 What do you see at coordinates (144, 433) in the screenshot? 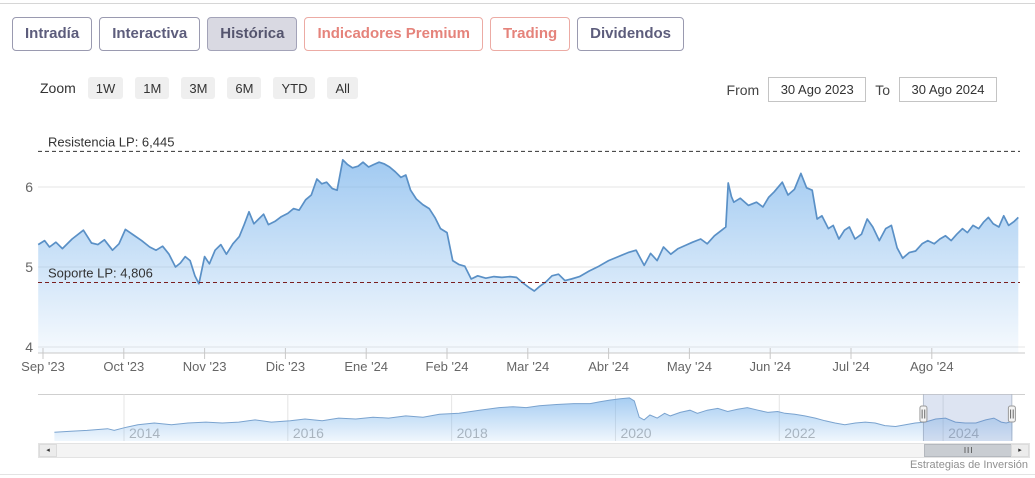
I see `navigator-year-label: 2014` at bounding box center [144, 433].